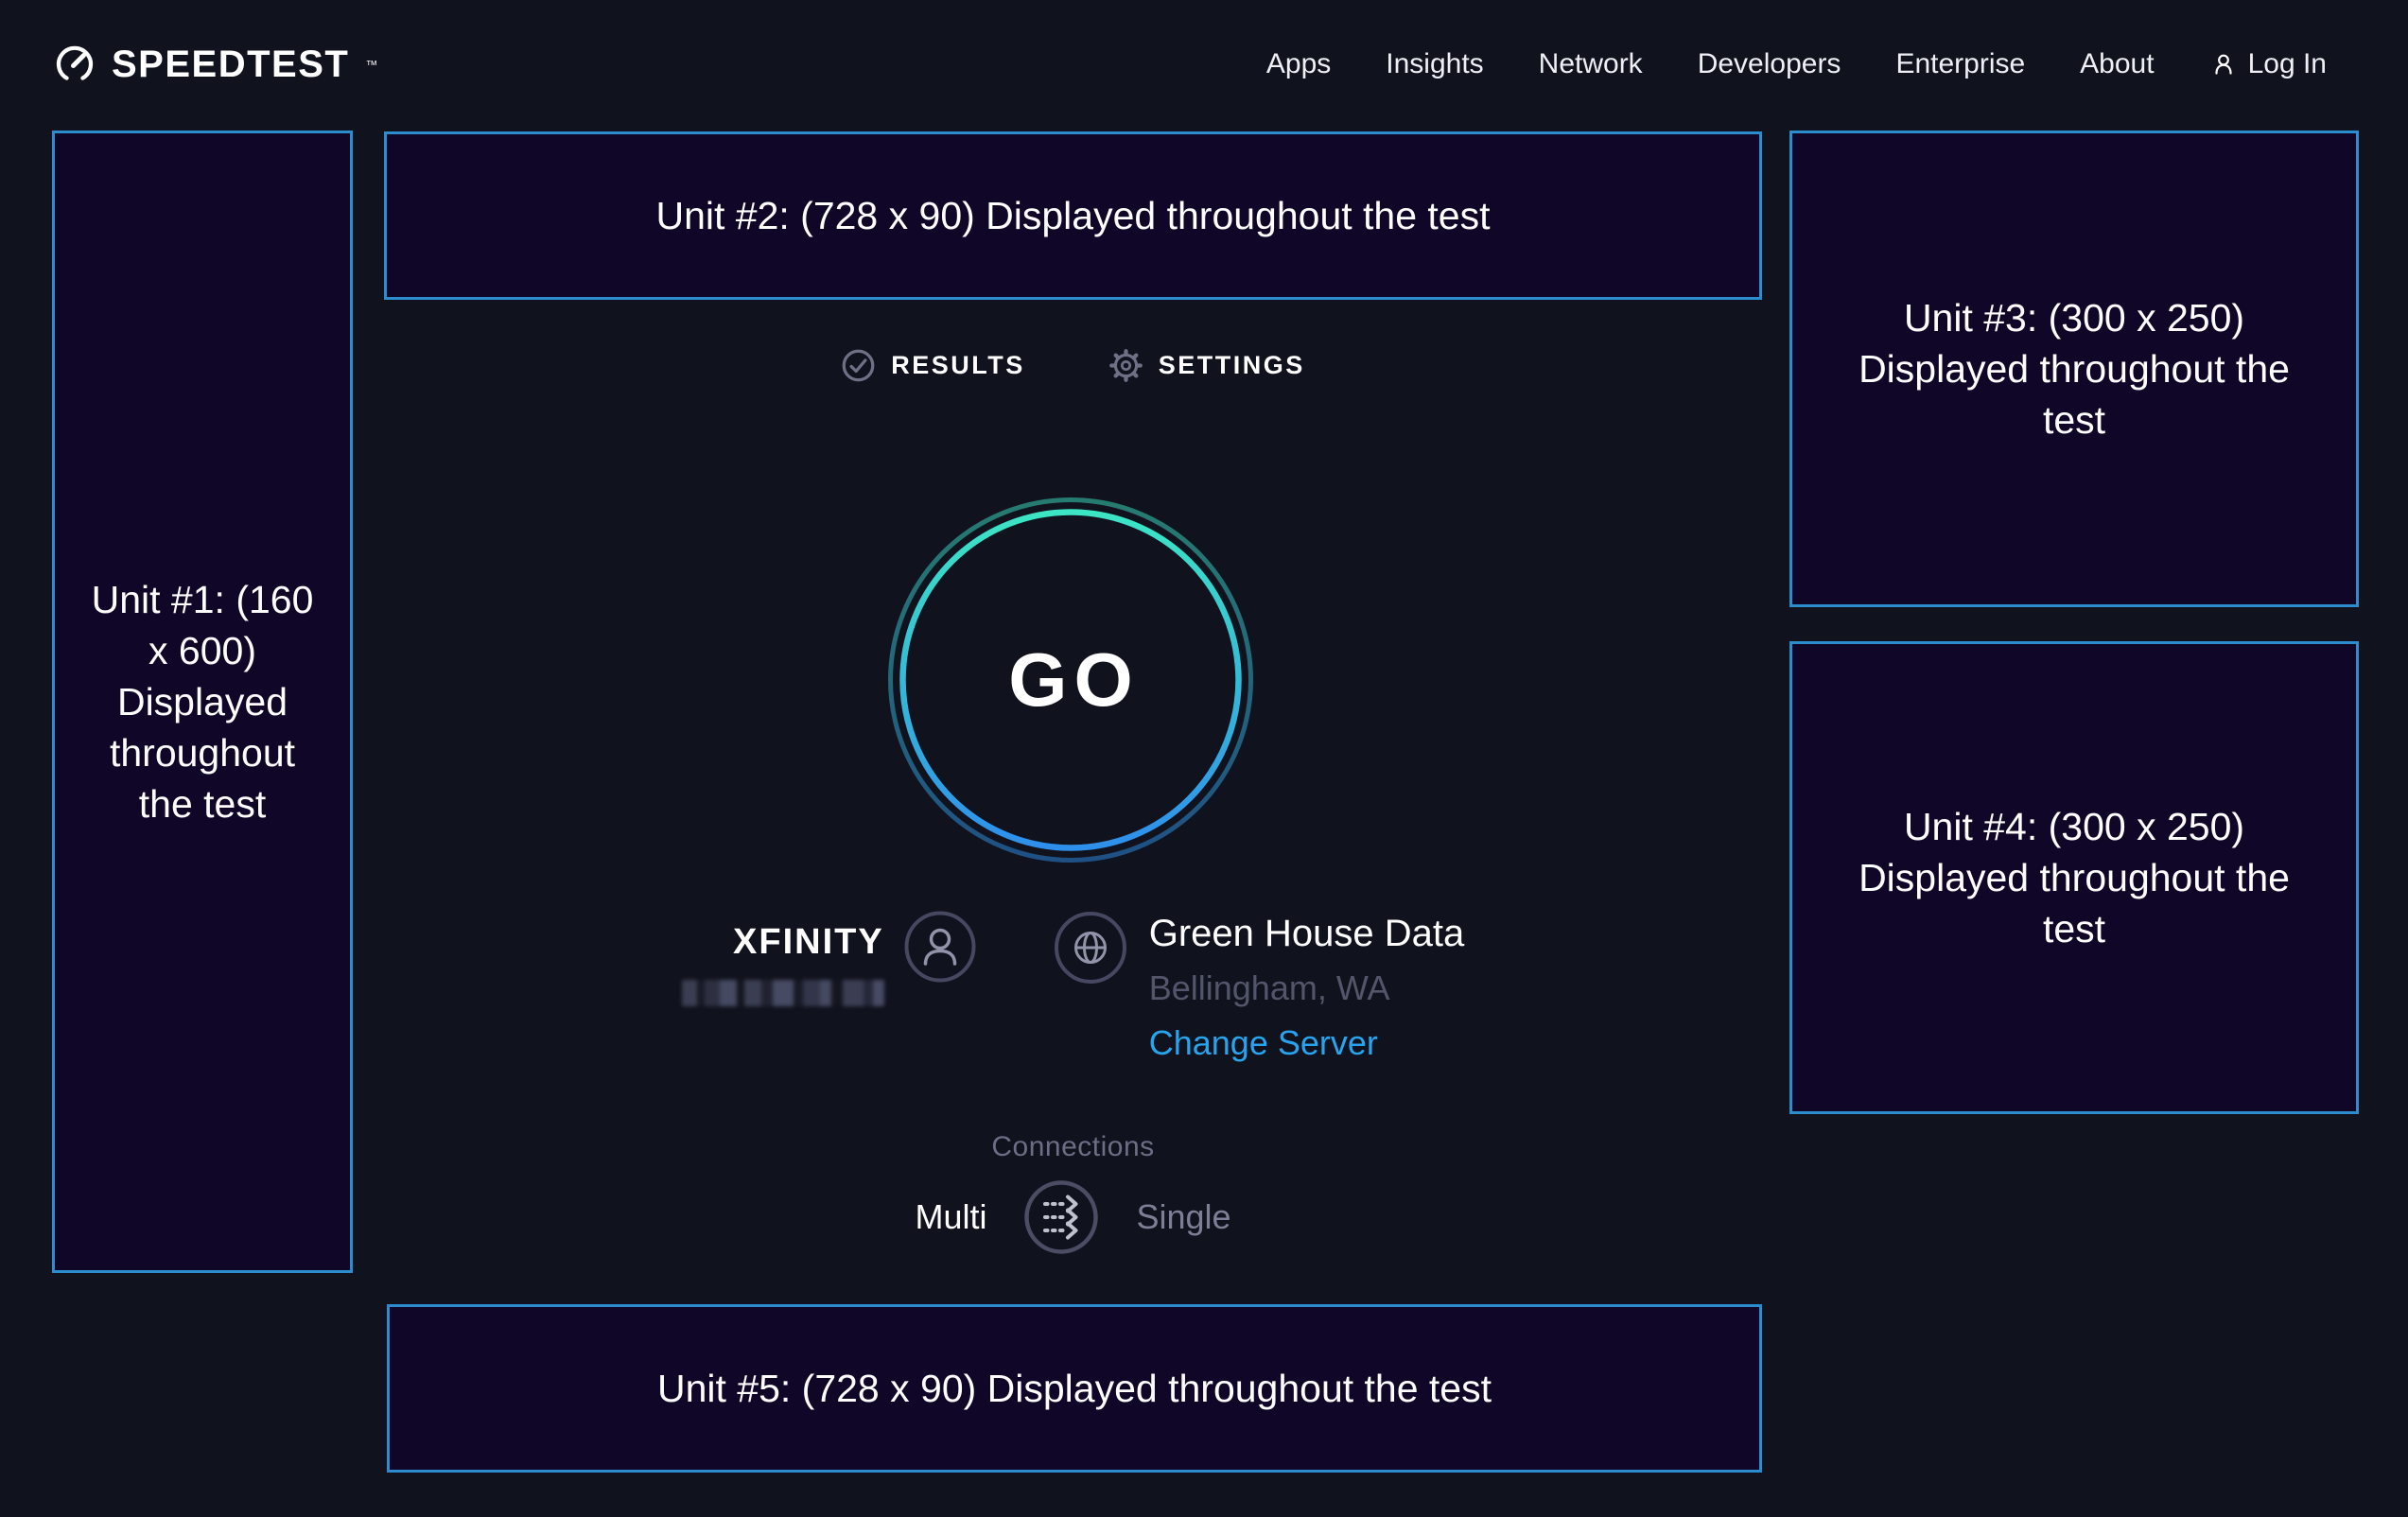 The image size is (2408, 1517). What do you see at coordinates (1435, 63) in the screenshot?
I see `nav-item-insights: Insights` at bounding box center [1435, 63].